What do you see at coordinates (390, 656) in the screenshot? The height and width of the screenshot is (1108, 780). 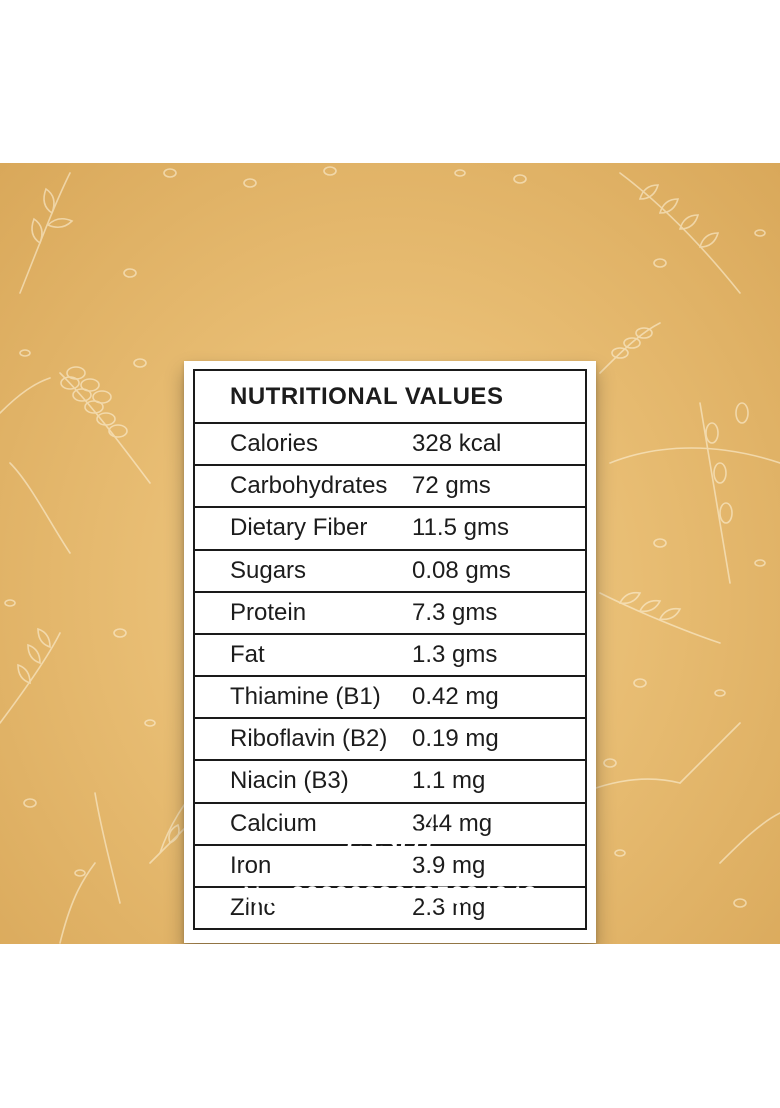 I see `table-row: Fat 1.3 gms` at bounding box center [390, 656].